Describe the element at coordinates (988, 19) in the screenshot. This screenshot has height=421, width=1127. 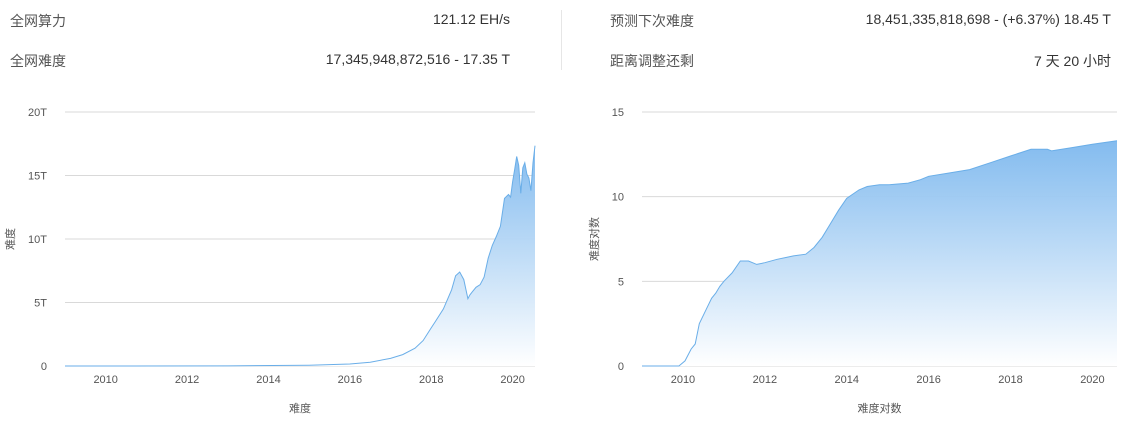
I see `stat-next-difficulty-value: 18,451,335,818,698 - (+6.37%) 18.45 T` at that location.